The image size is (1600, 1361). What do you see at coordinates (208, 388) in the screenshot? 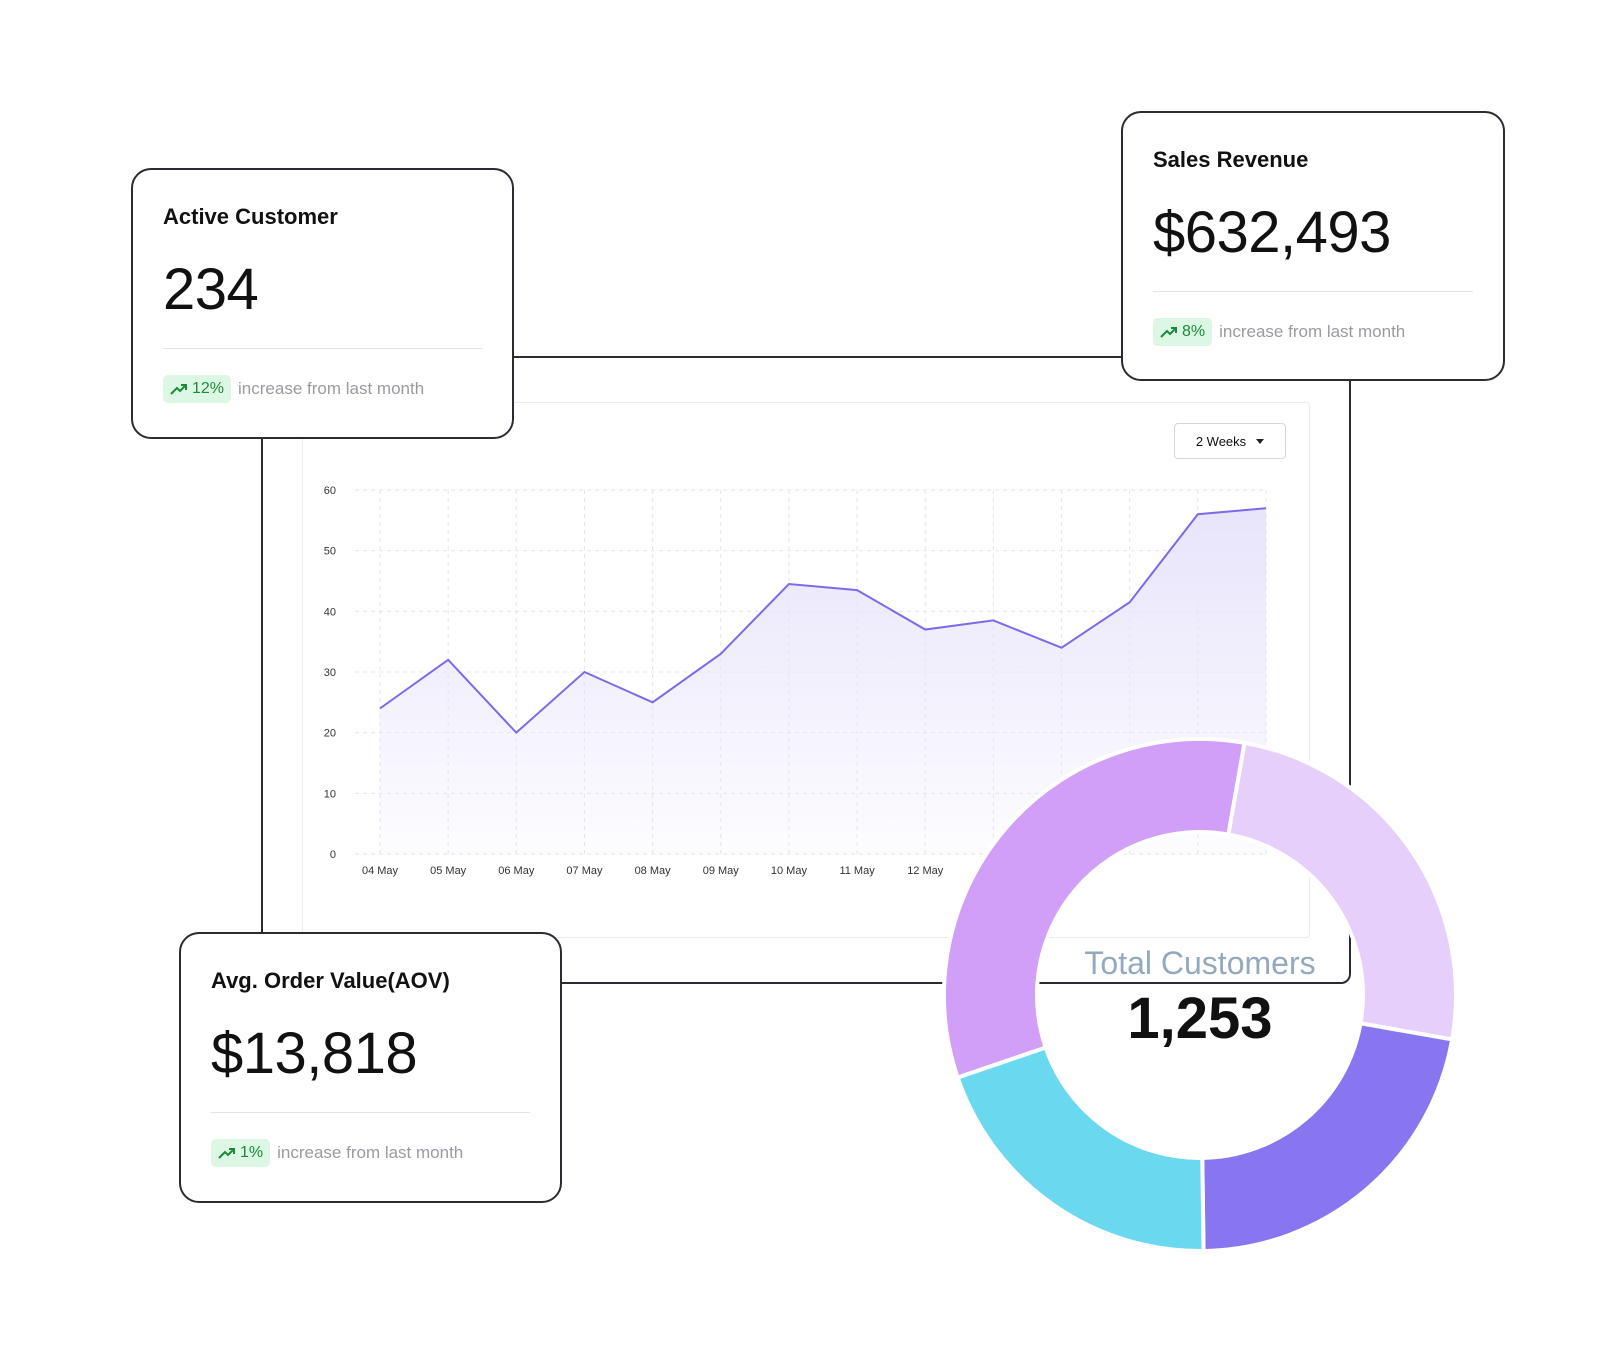
I see `change-value: 12%` at bounding box center [208, 388].